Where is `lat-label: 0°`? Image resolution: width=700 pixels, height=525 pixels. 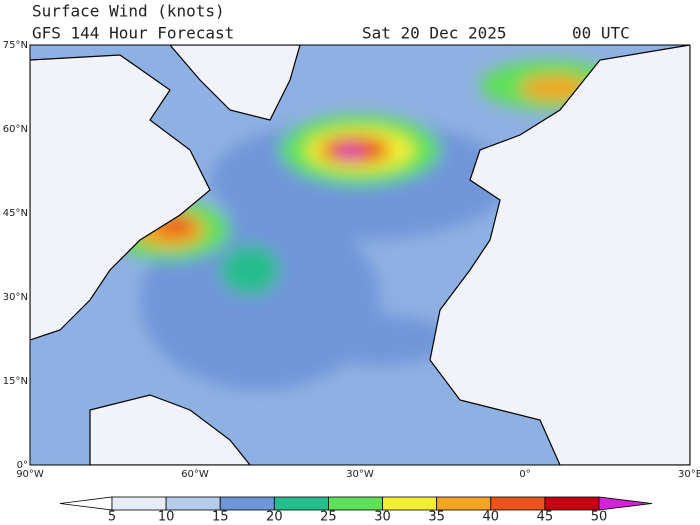
lat-label: 0° is located at coordinates (22, 465).